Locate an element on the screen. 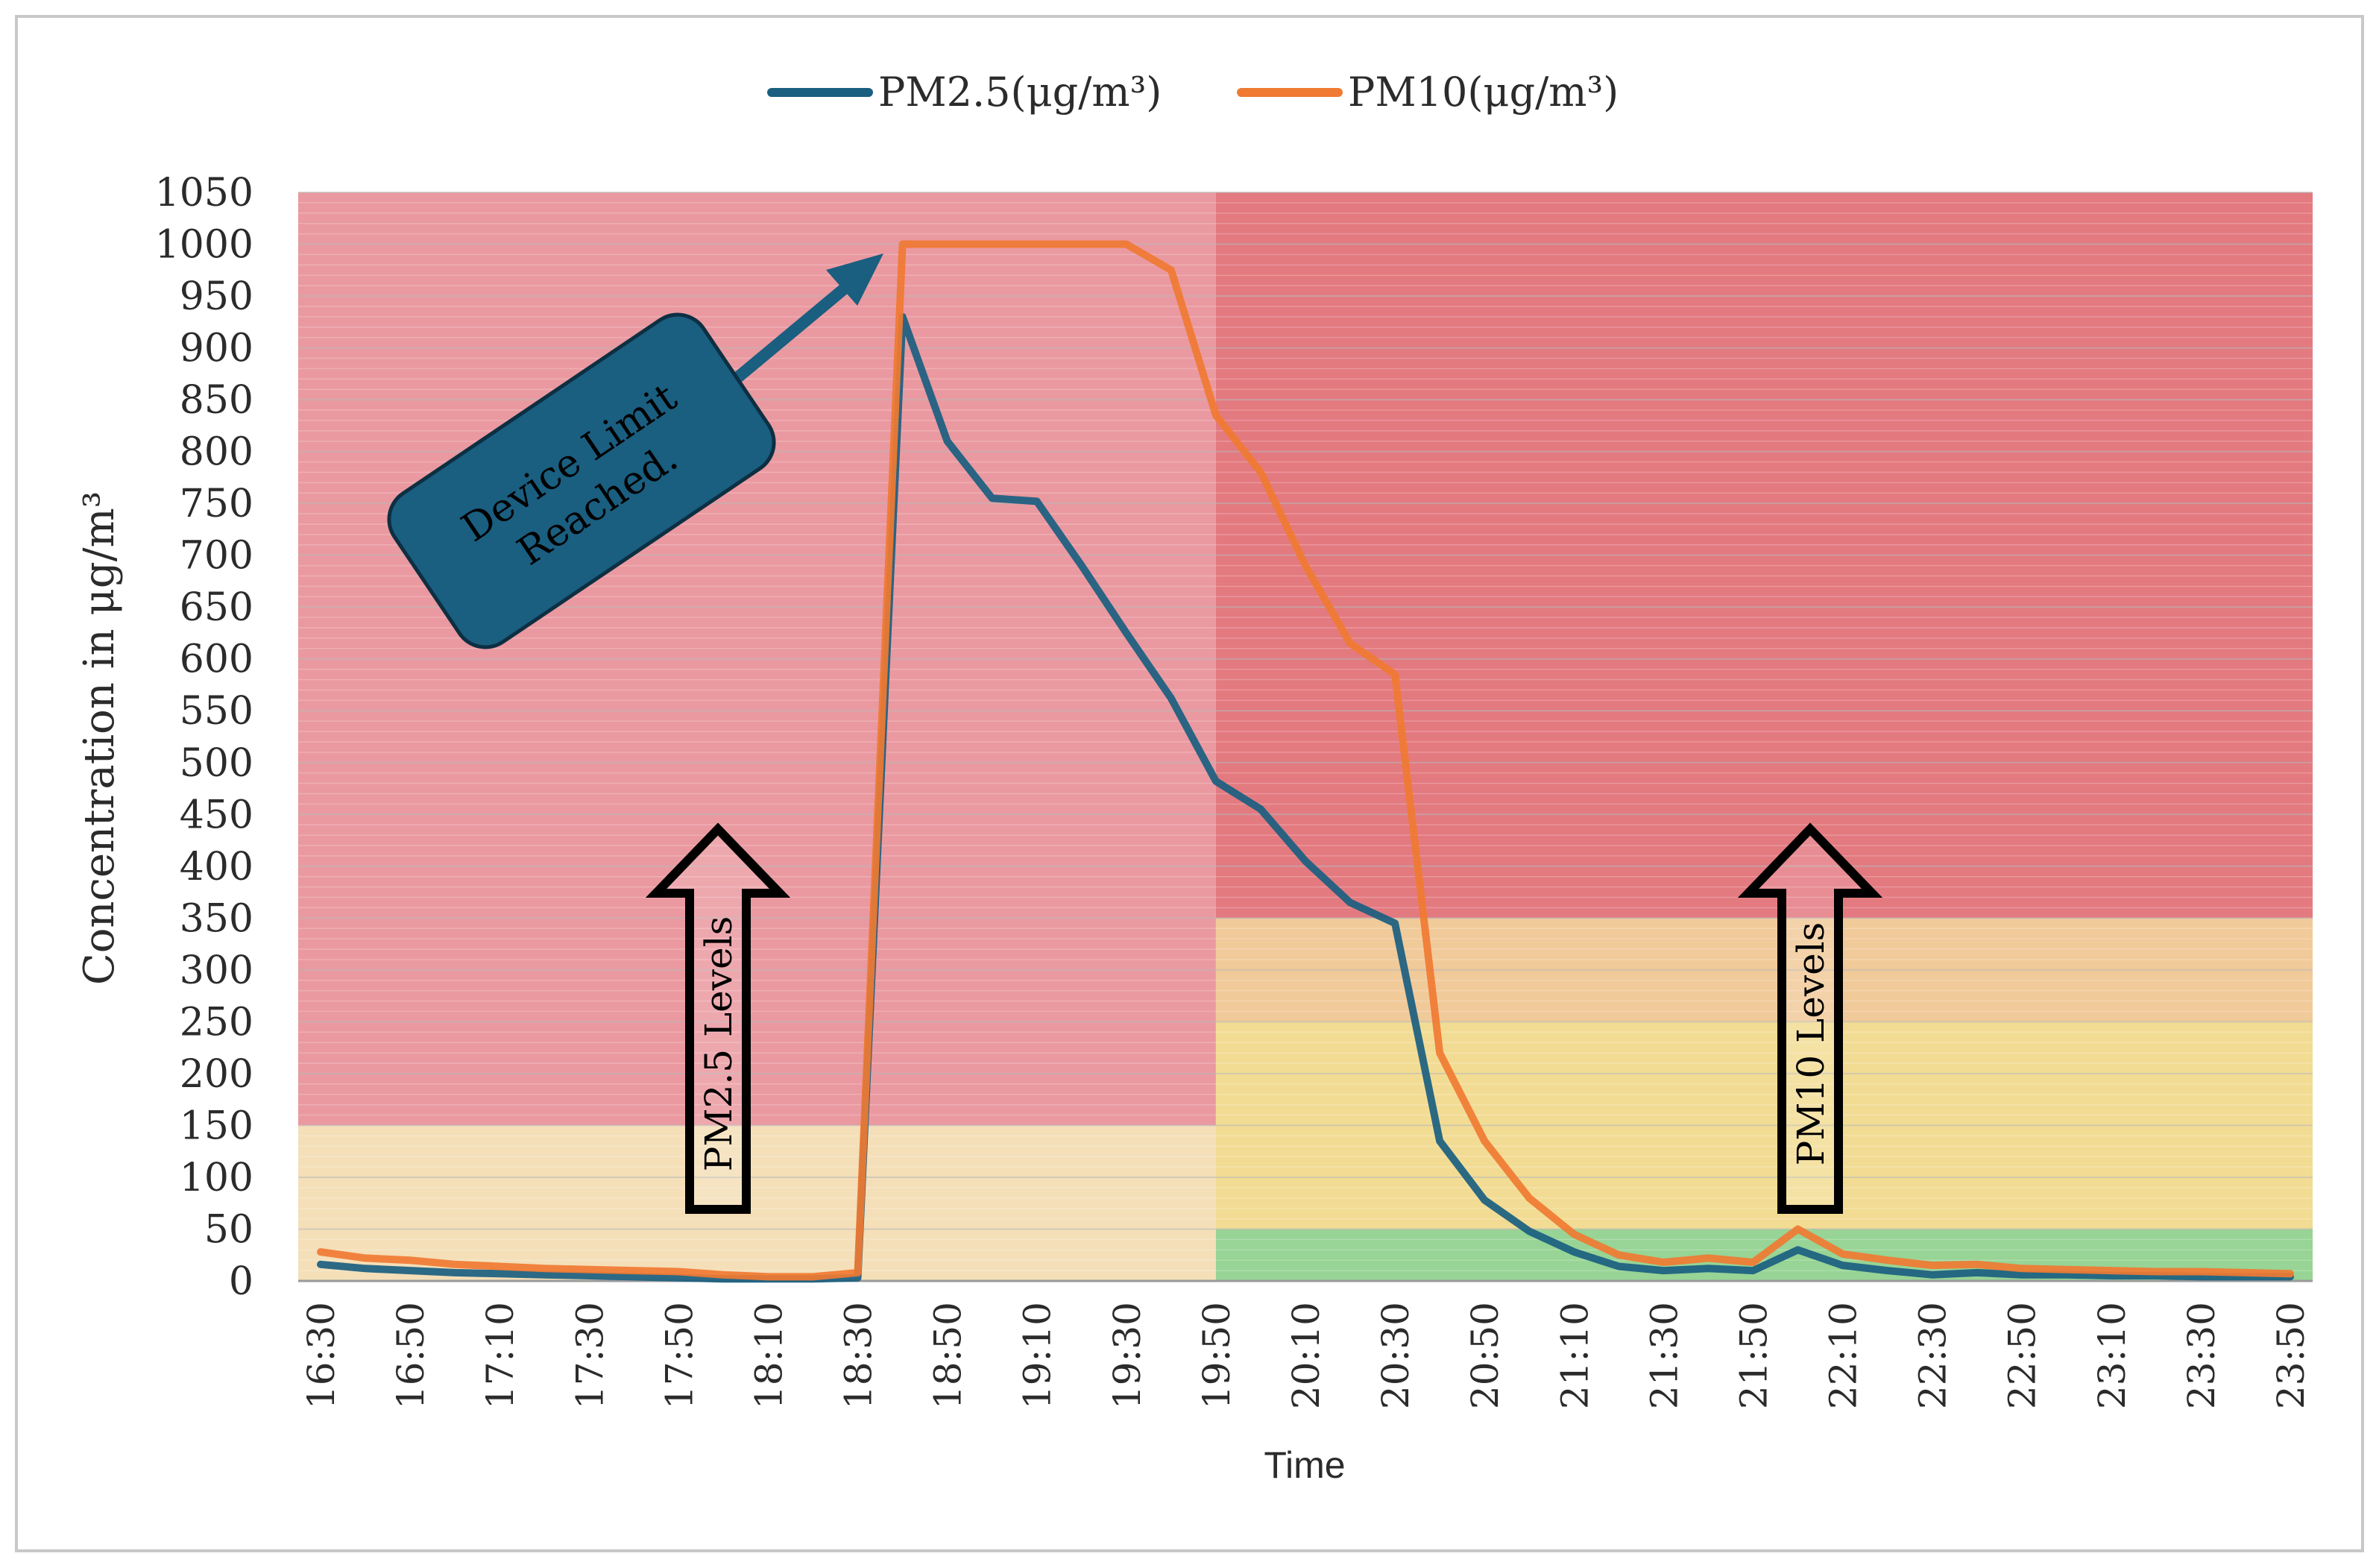 Image resolution: width=2379 pixels, height=1568 pixels. x-tick-label: 21:50 is located at coordinates (1753, 1355).